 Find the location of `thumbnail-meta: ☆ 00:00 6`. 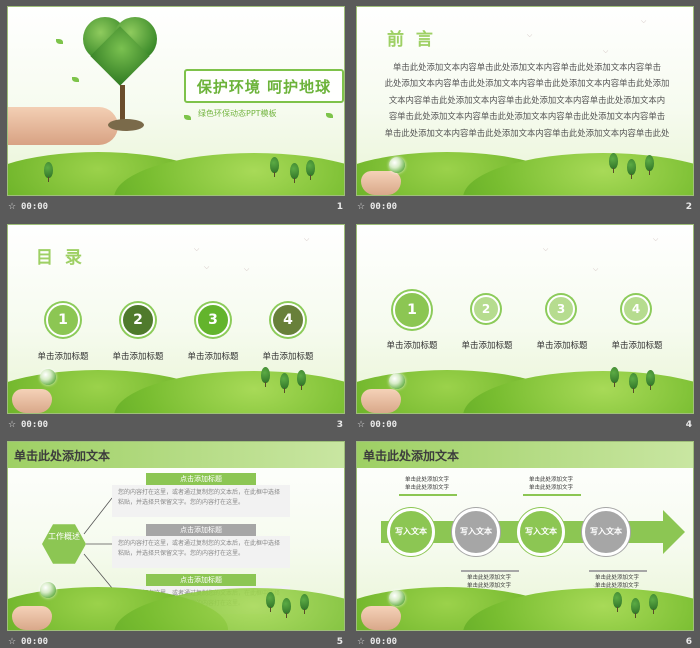

thumbnail-meta: ☆ 00:00 6 is located at coordinates (525, 641).